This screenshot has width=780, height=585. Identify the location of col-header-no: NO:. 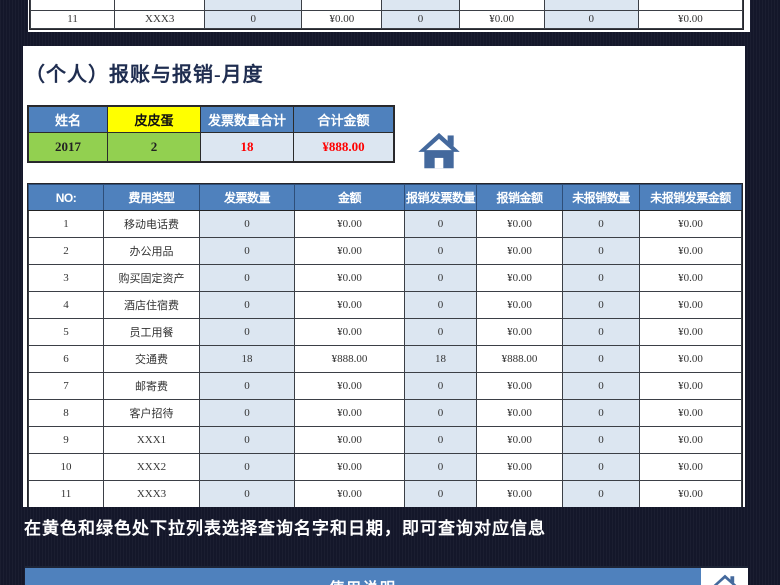
(66, 197).